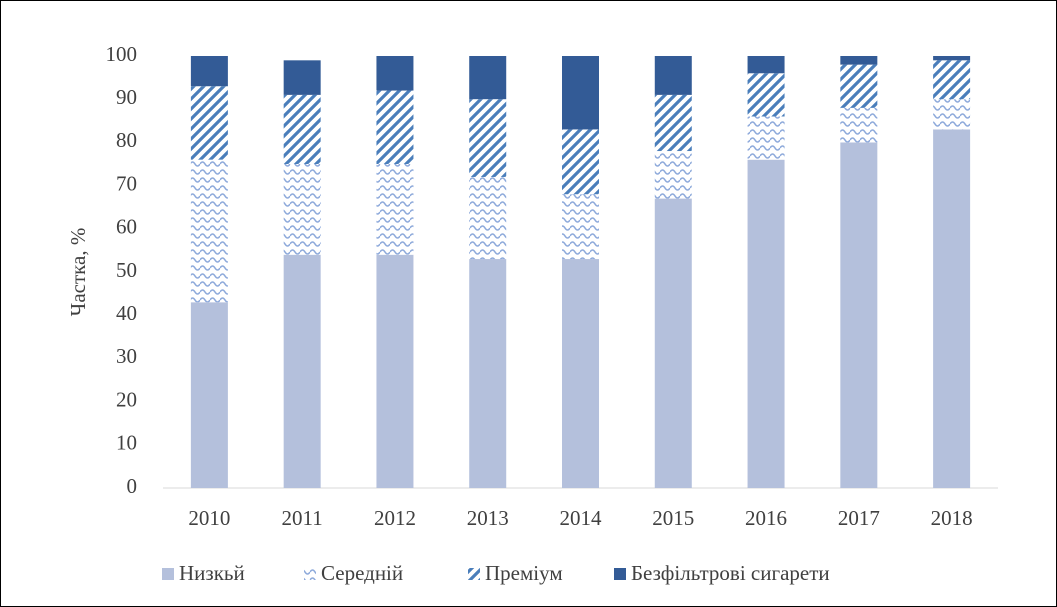  Describe the element at coordinates (126, 399) in the screenshot. I see `y-tick-label: 20` at that location.